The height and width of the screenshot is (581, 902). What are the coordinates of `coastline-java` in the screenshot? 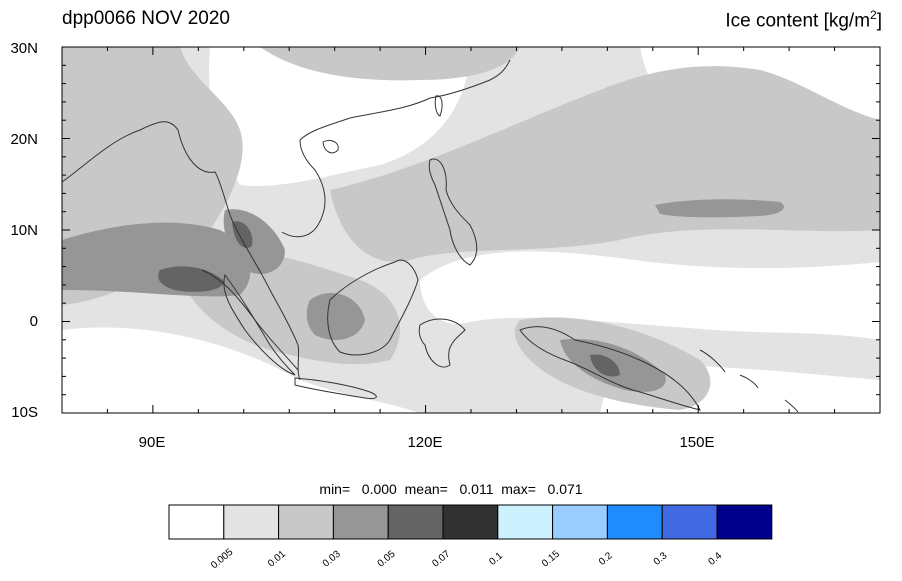 It's located at (335, 388).